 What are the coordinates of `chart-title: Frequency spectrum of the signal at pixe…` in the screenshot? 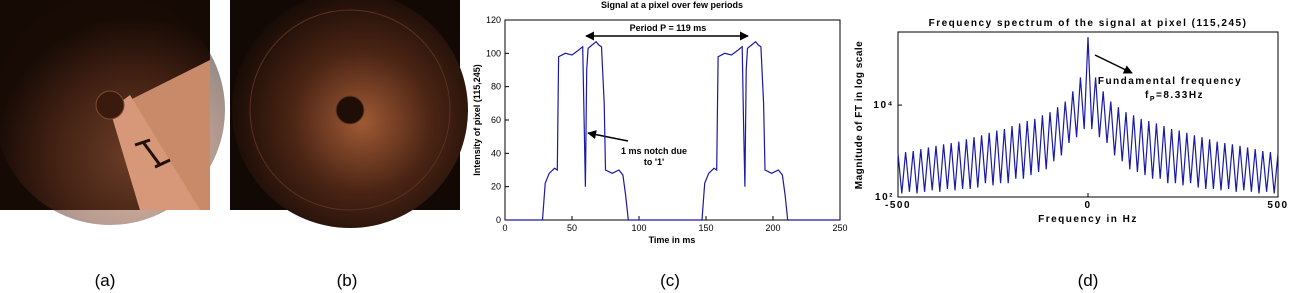 It's located at (1088, 23).